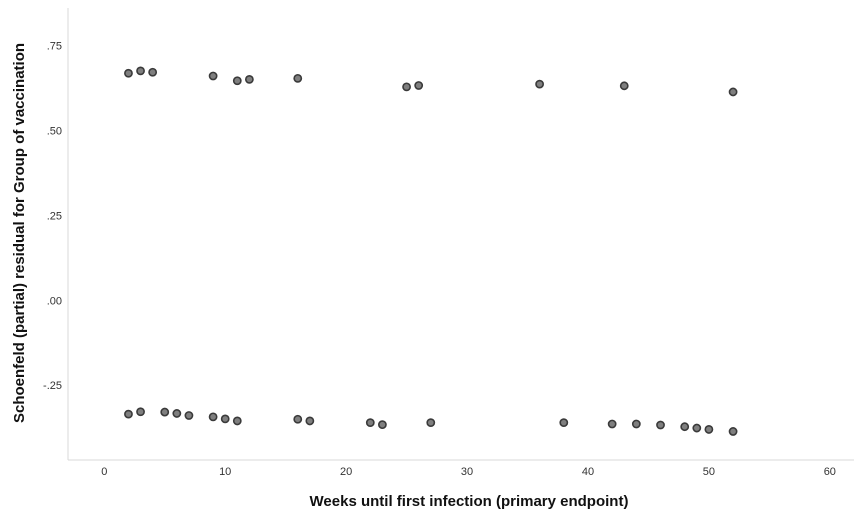 Image resolution: width=856 pixels, height=514 pixels. What do you see at coordinates (830, 472) in the screenshot?
I see `x-tick-label: 60` at bounding box center [830, 472].